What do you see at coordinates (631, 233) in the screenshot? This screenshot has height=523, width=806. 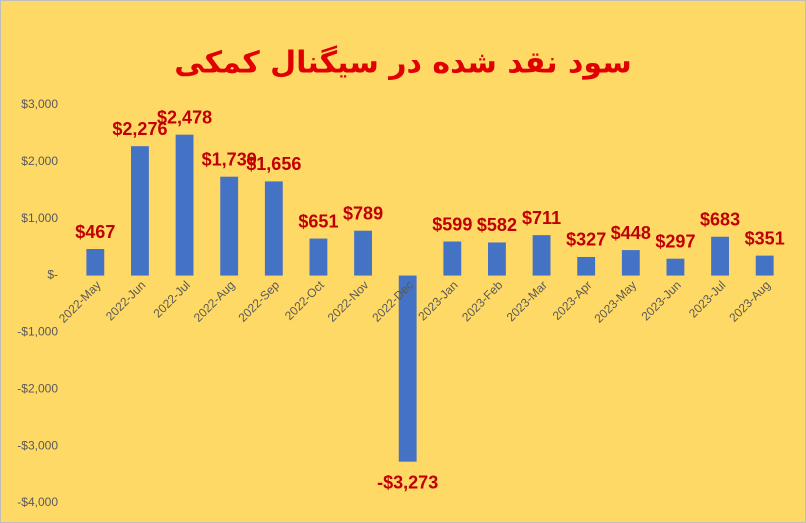 I see `value-label: $448` at bounding box center [631, 233].